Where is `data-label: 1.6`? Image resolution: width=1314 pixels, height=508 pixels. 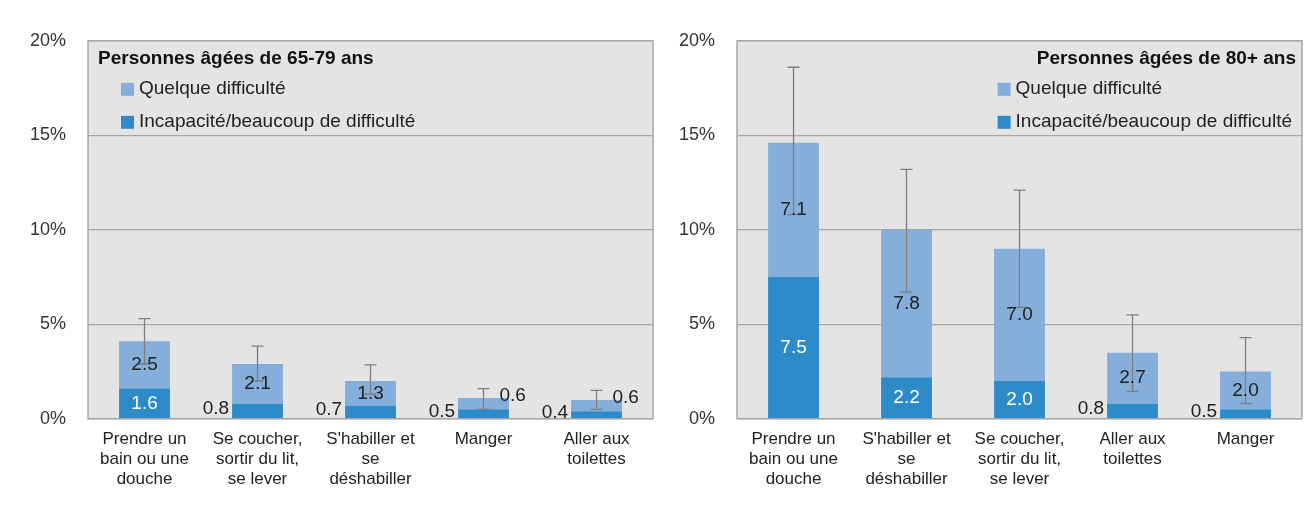 data-label: 1.6 is located at coordinates (144, 402).